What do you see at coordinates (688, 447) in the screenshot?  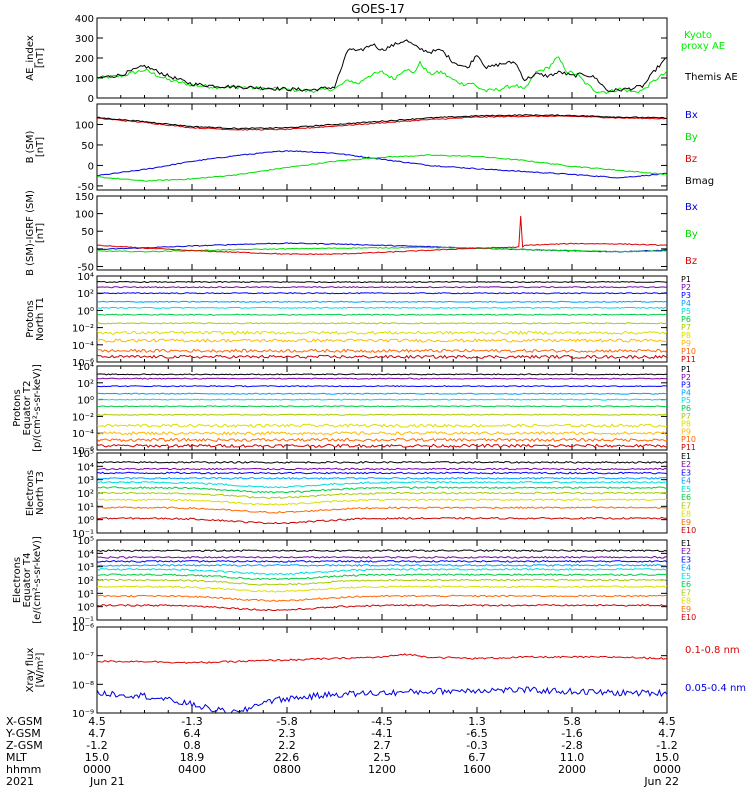 I see `legend-label: P11` at bounding box center [688, 447].